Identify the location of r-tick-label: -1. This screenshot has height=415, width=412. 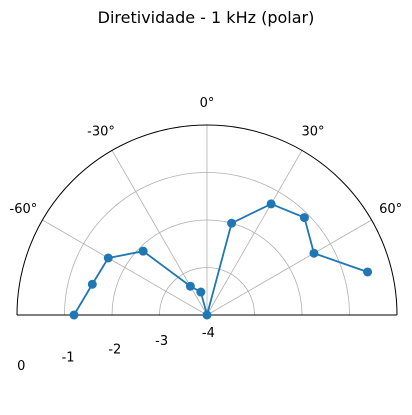
(68, 358).